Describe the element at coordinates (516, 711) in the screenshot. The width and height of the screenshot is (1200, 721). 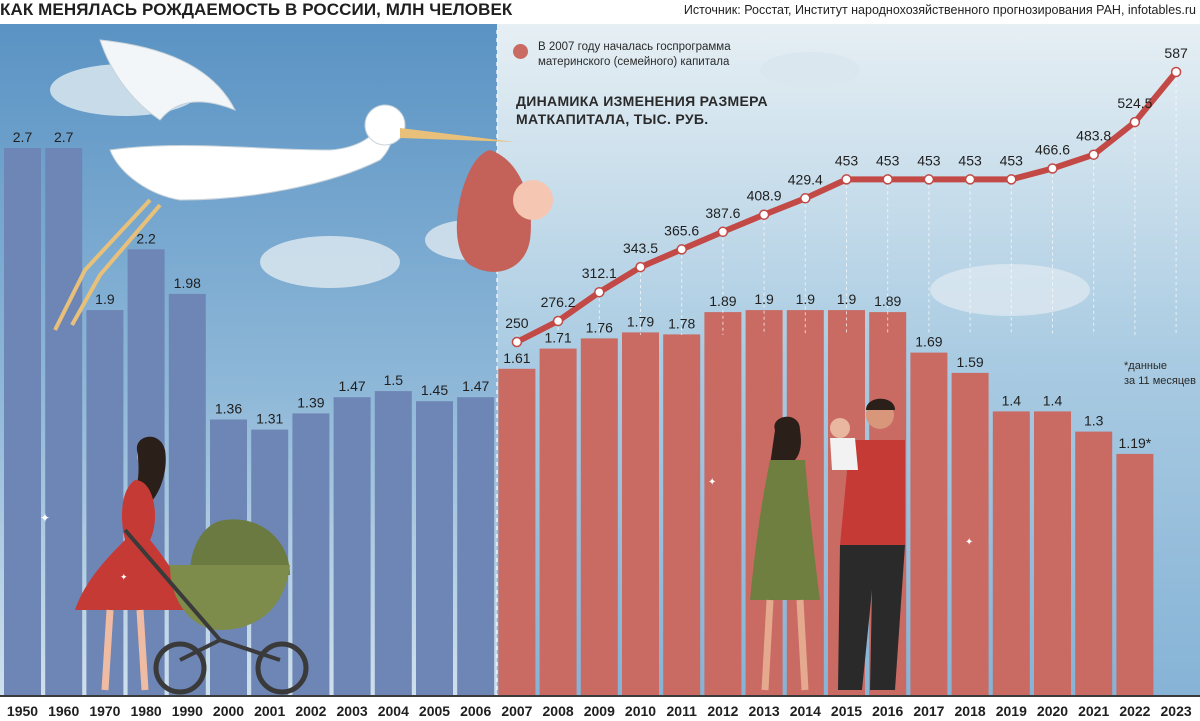
I see `x-tick-label: 2007` at that location.